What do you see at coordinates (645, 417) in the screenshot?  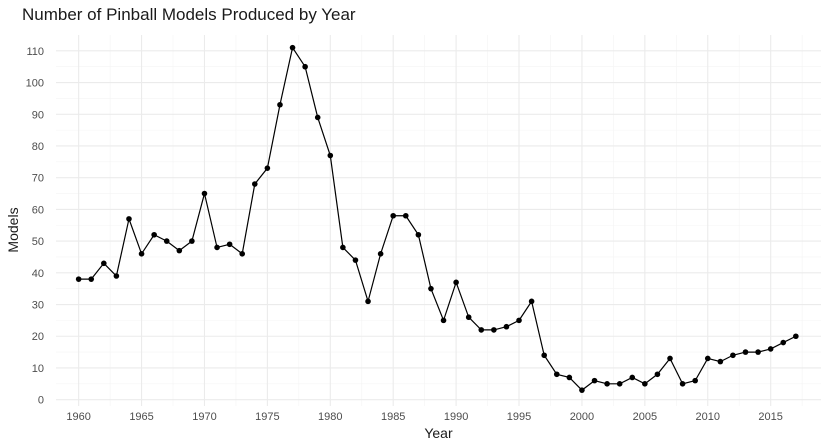 I see `x-tick-label: 2005` at bounding box center [645, 417].